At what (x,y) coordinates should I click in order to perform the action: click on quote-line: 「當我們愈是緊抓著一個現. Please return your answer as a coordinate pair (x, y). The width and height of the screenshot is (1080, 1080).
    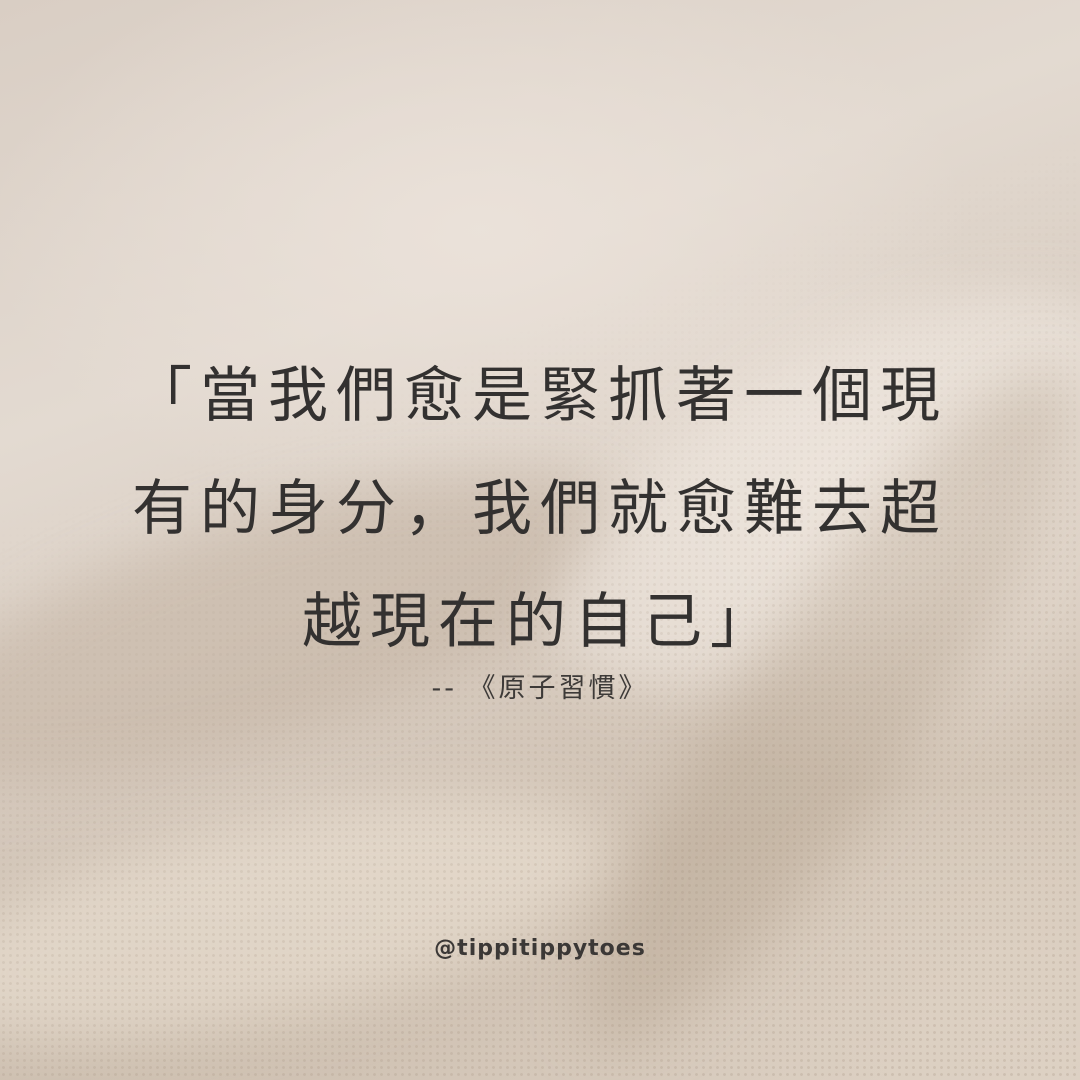
    Looking at the image, I should click on (540, 396).